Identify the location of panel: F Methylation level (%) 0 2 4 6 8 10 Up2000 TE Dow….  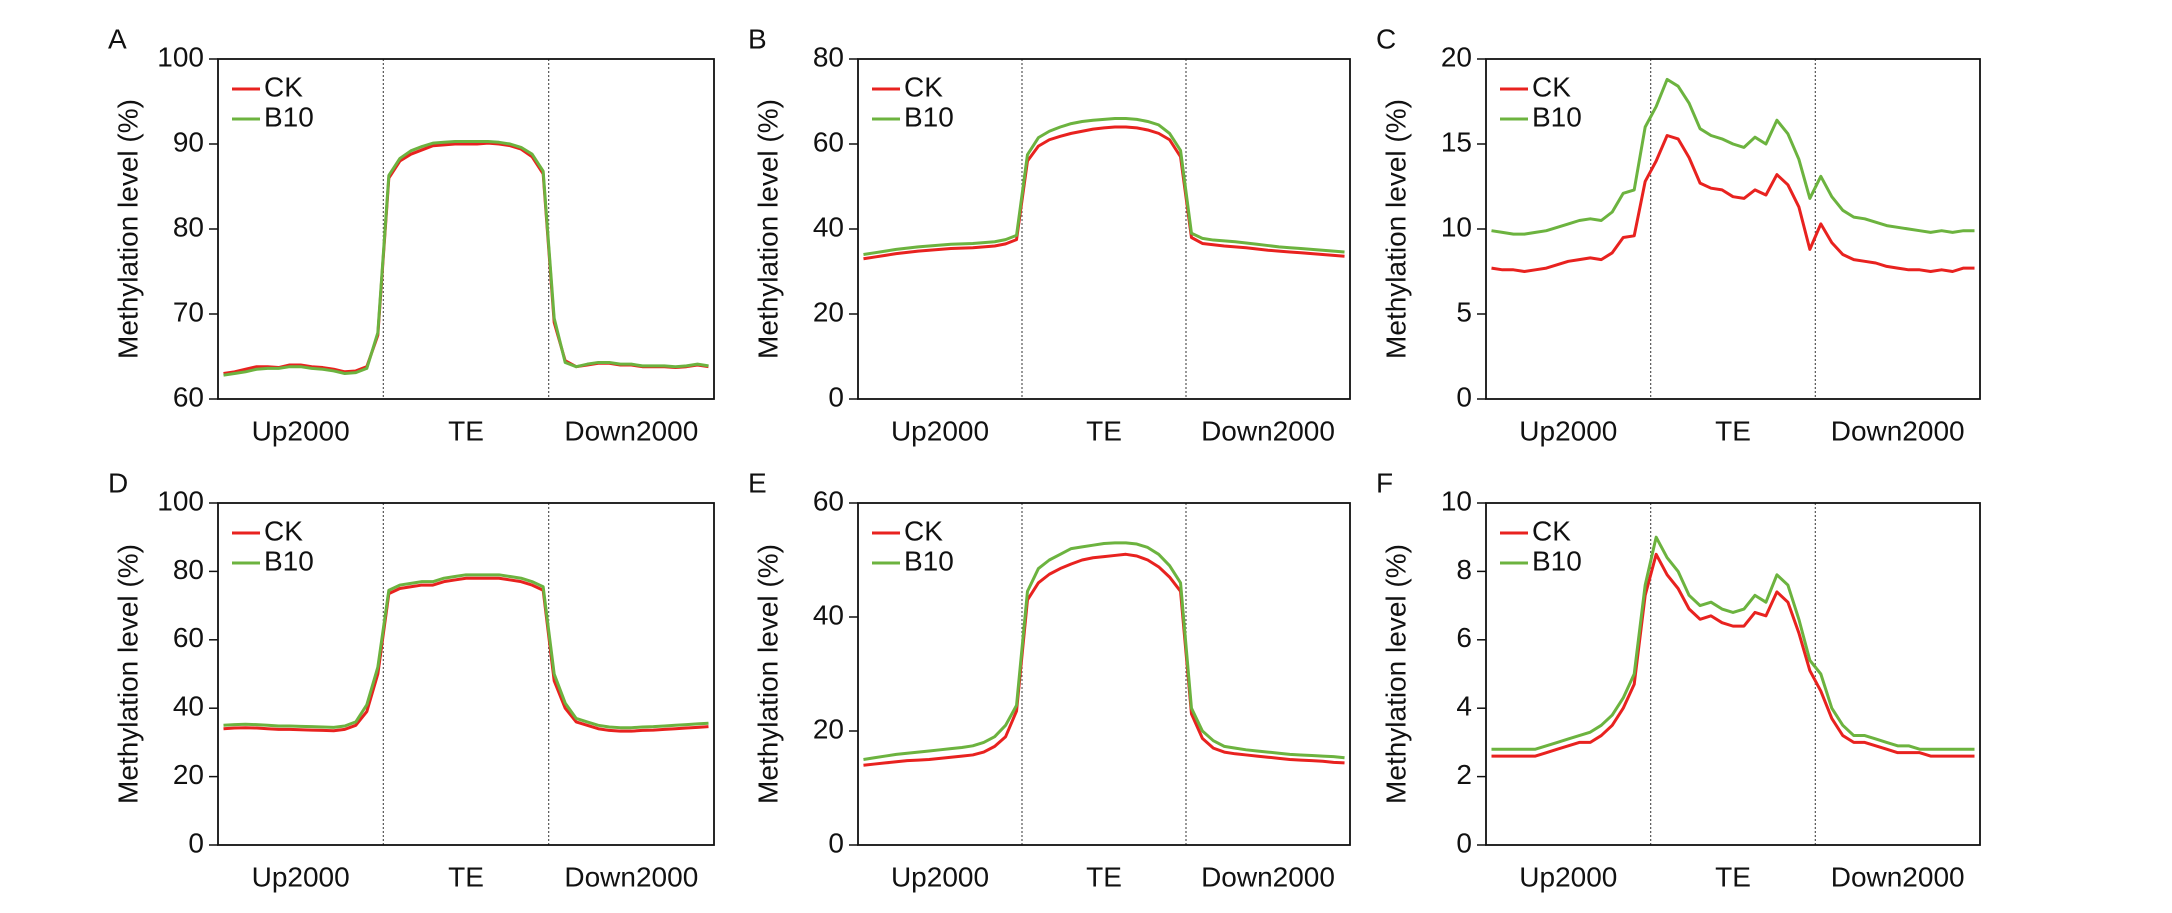
(1678, 679).